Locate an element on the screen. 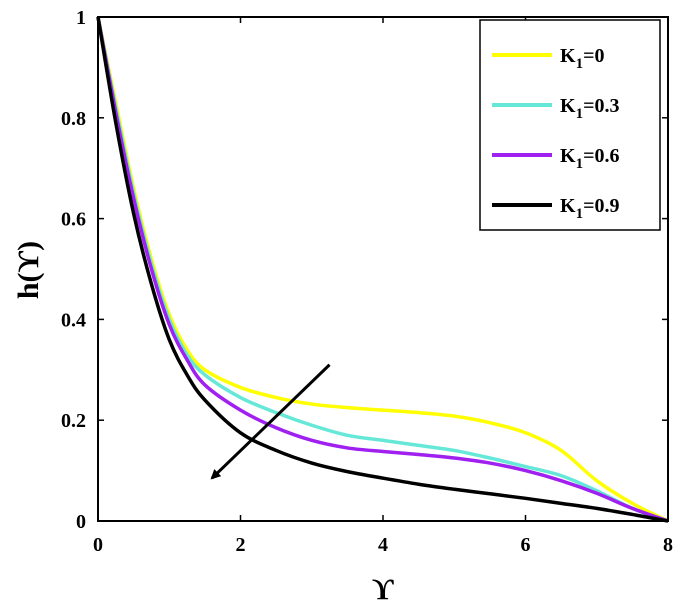  y-tick-label: 0.2 is located at coordinates (73, 421).